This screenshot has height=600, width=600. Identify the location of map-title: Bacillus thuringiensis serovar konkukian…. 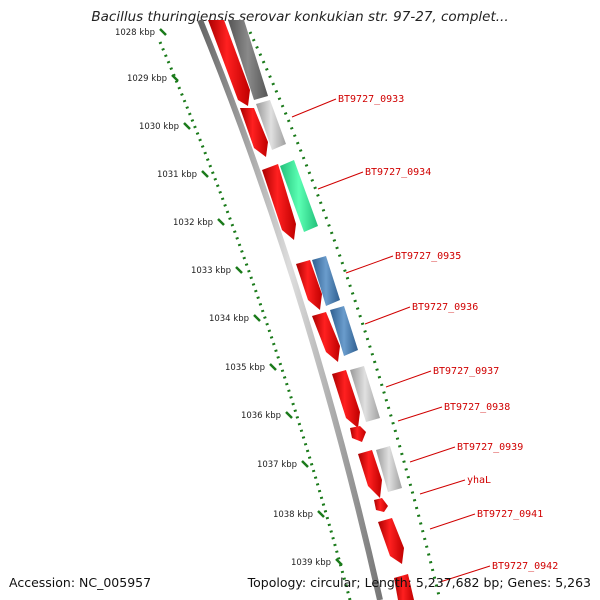
(300, 17).